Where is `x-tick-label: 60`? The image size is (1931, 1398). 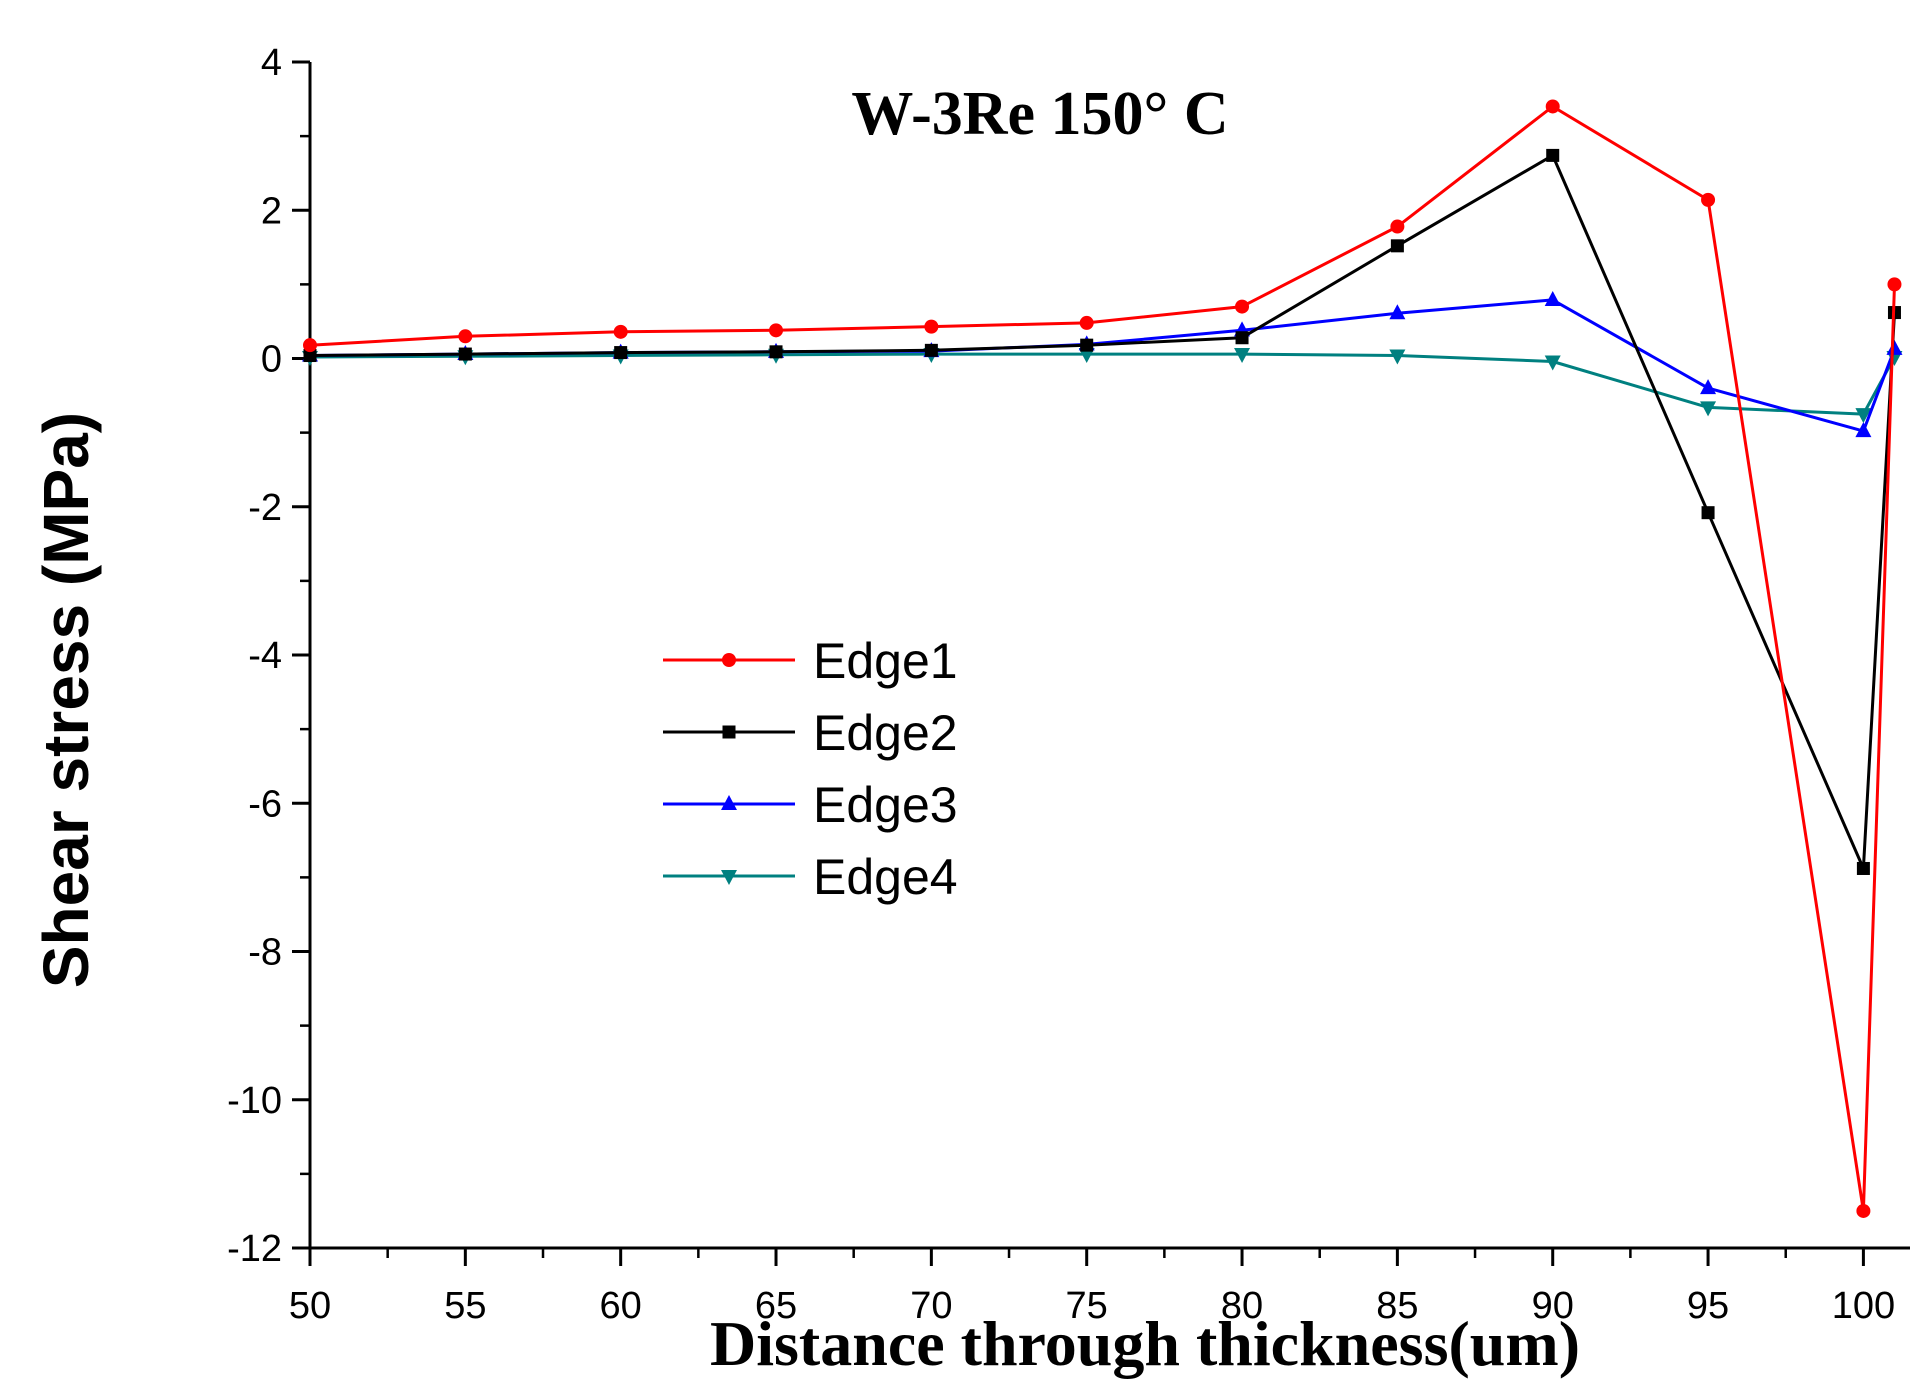 x-tick-label: 60 is located at coordinates (621, 1306).